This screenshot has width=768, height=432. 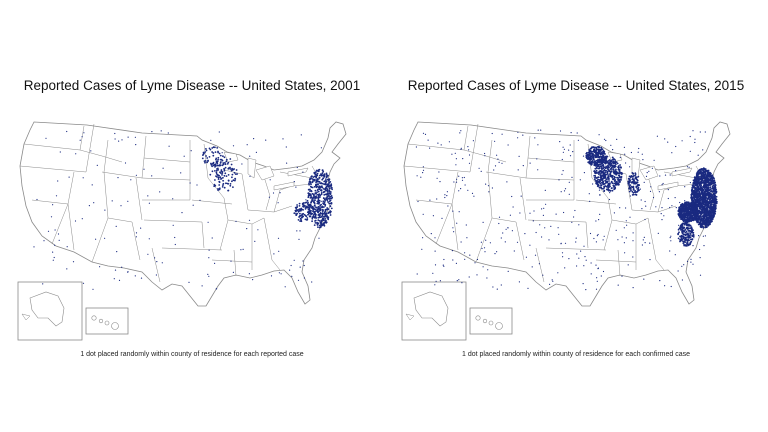 What do you see at coordinates (50, 311) in the screenshot?
I see `alaska-inset-box` at bounding box center [50, 311].